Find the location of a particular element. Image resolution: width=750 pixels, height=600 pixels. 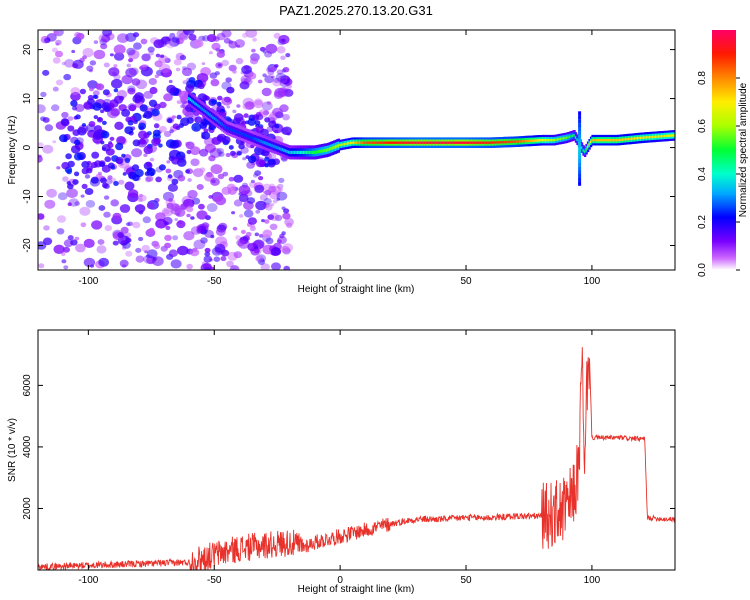

figure-title: PAZ1.2025.270.13.20.G31 is located at coordinates (356, 10).